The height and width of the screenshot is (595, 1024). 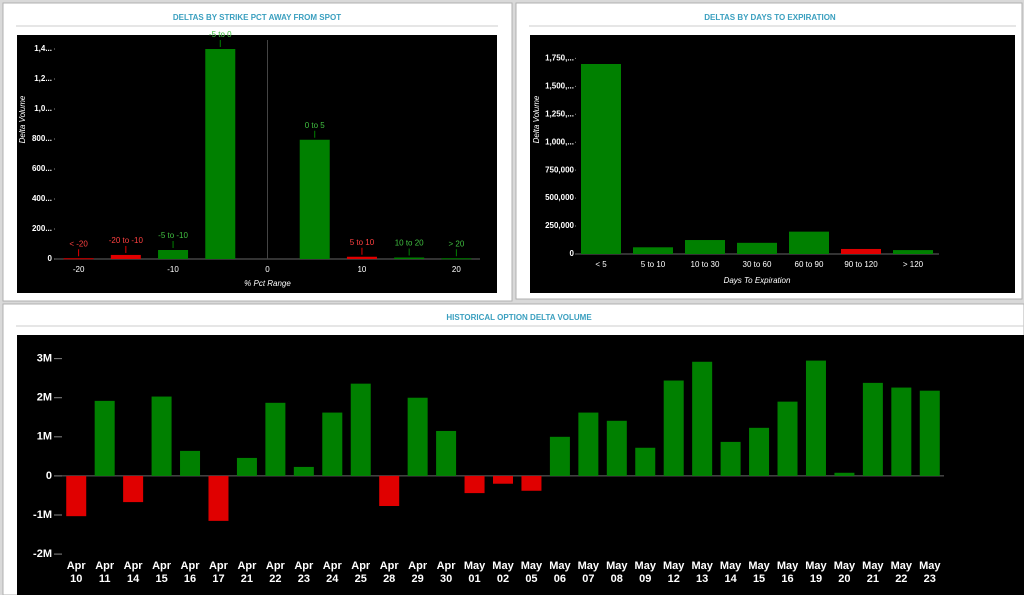 I want to click on y-tick-label: 3M, so click(x=44, y=359).